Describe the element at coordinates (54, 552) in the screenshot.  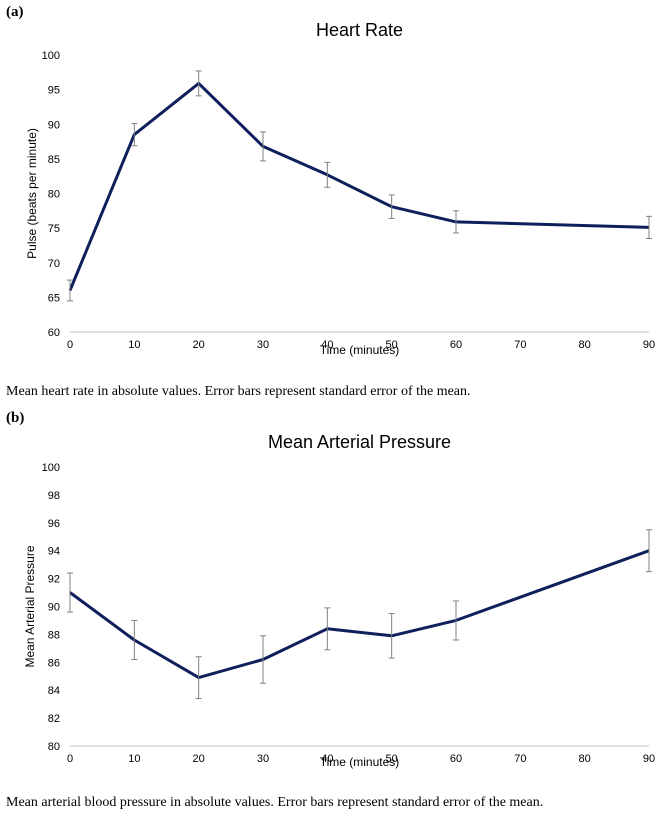
I see `y-tick-label: 94` at that location.